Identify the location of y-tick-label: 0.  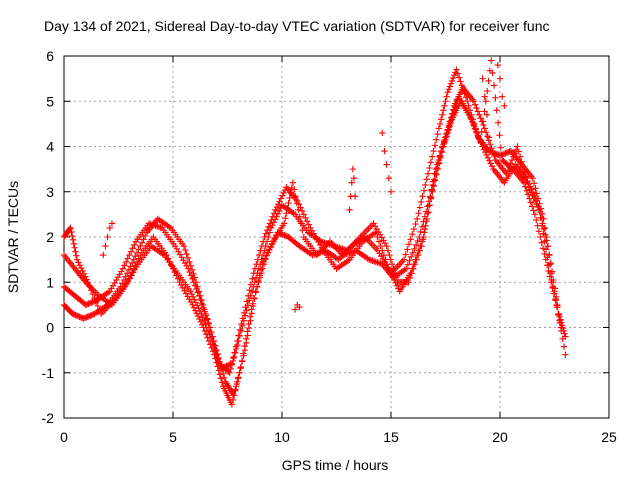
(50, 328).